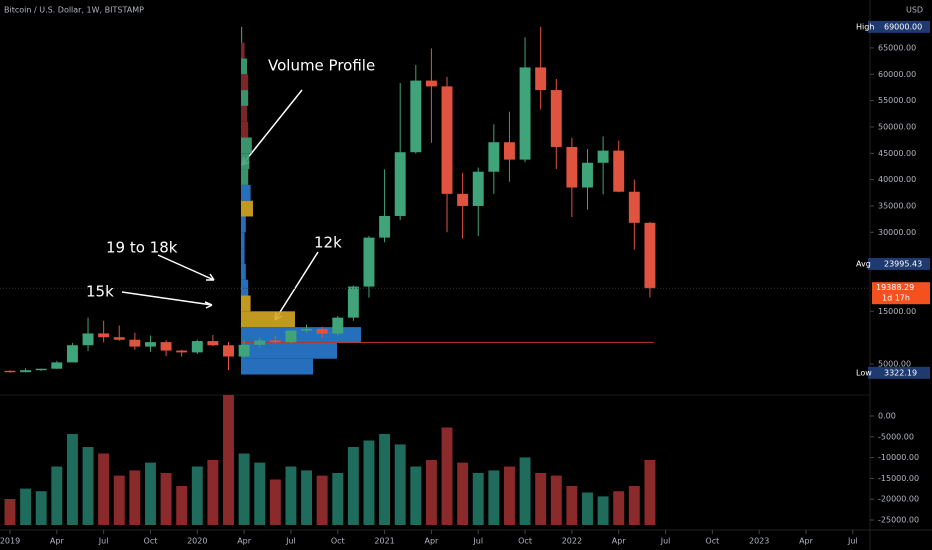  I want to click on y-tick-label: 65000.00, so click(897, 47).